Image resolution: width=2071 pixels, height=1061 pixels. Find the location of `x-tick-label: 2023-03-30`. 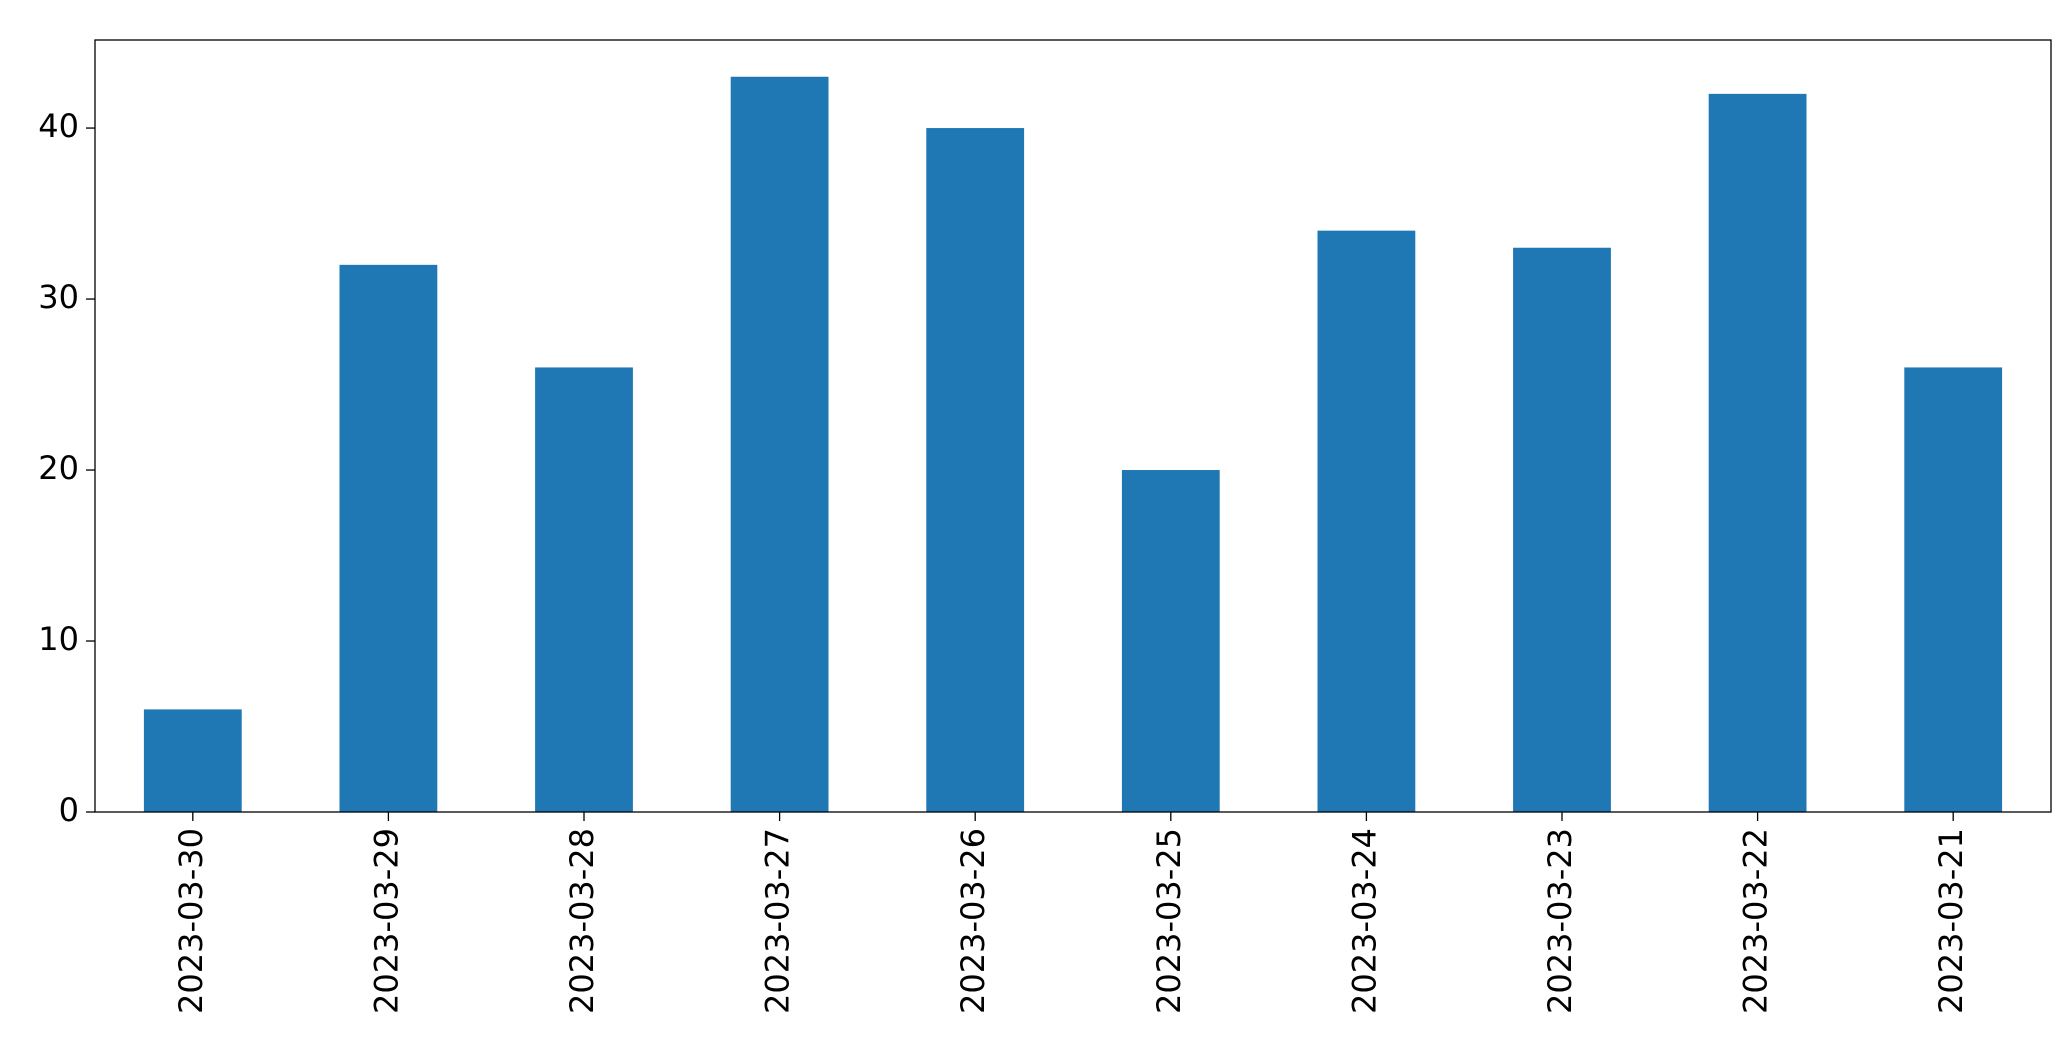

x-tick-label: 2023-03-30 is located at coordinates (191, 921).